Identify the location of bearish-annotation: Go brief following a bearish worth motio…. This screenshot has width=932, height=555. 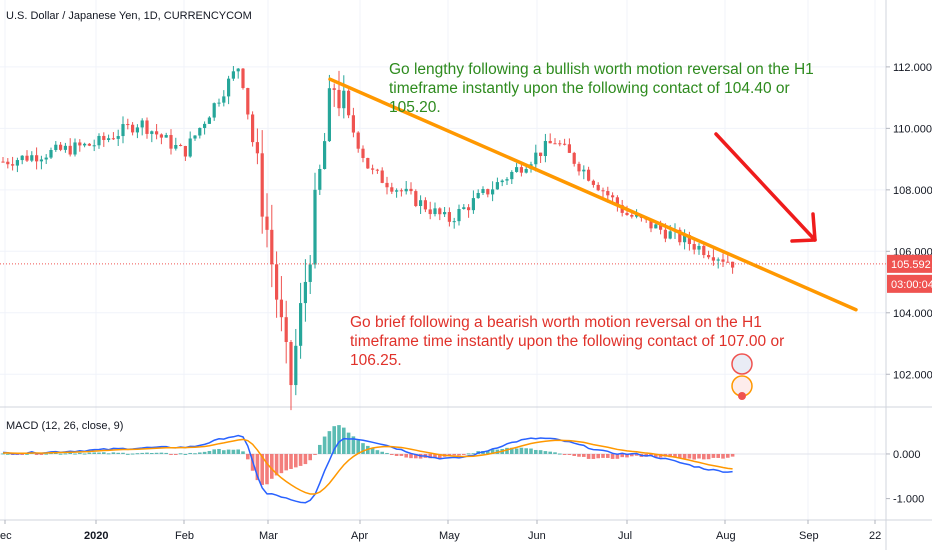
(567, 341).